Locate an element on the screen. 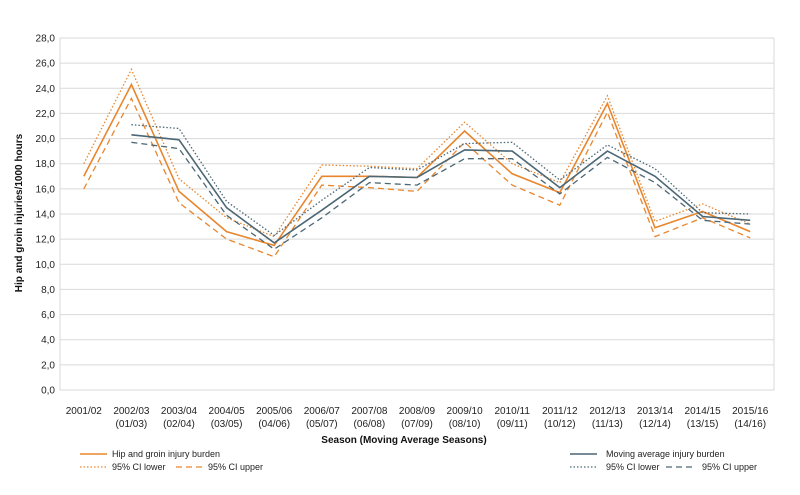 This screenshot has height=495, width=800. x-tick-label: 2006/07 is located at coordinates (322, 411).